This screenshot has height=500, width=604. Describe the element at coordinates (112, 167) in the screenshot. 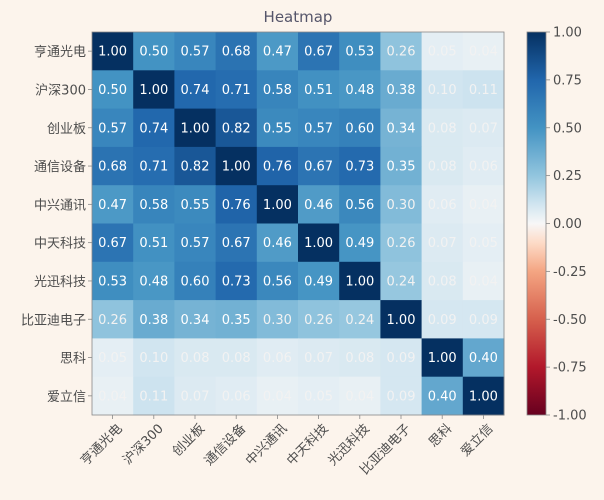

I see `cell-value-label: 0.68` at that location.